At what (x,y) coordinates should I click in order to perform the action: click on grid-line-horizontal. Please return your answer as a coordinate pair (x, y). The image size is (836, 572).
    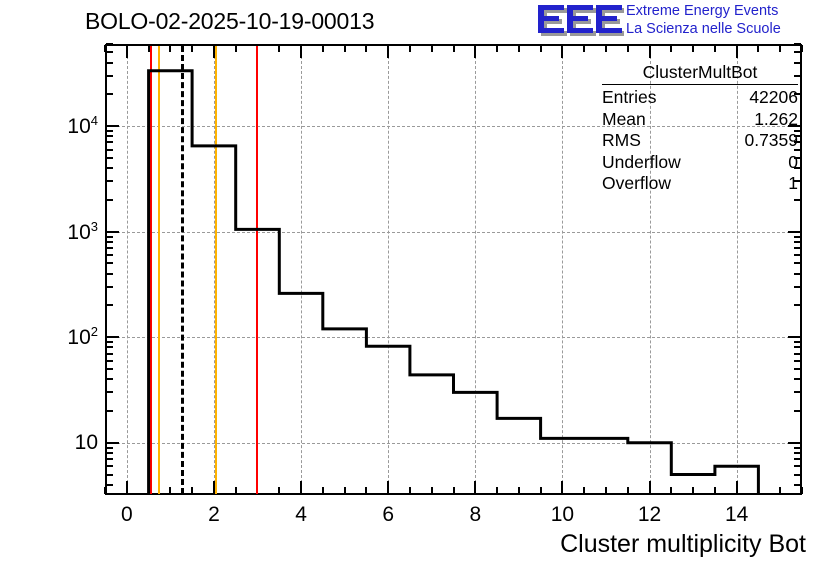
    Looking at the image, I should click on (453, 232).